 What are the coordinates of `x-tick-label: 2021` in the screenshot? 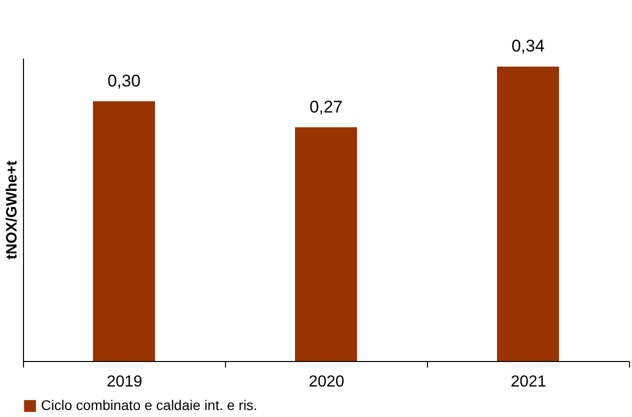 It's located at (528, 382).